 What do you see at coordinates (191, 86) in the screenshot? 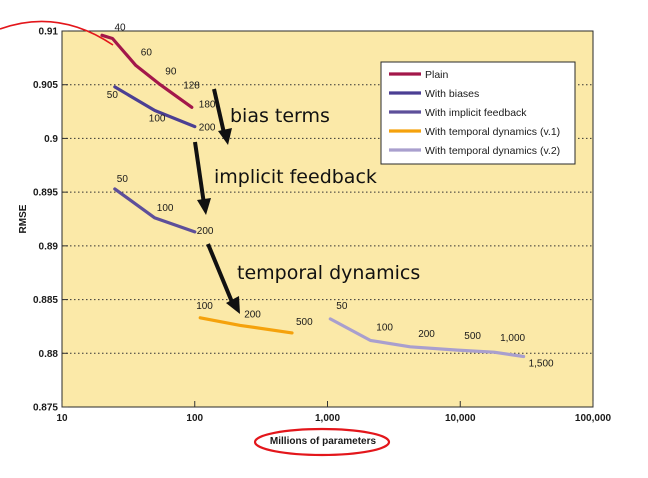
I see `point-label: 128` at bounding box center [191, 86].